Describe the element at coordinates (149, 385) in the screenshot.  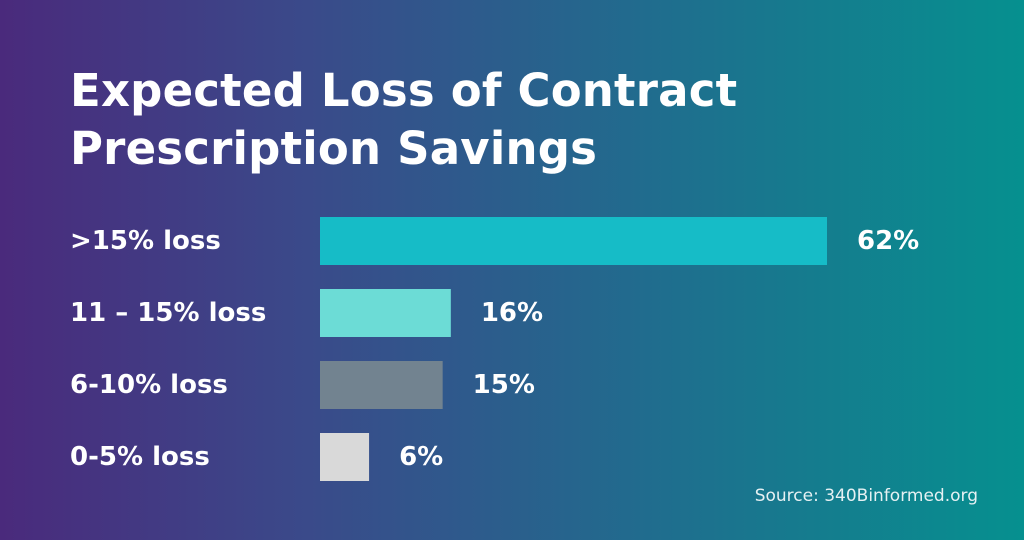
I see `category-label: 6-10% loss` at that location.